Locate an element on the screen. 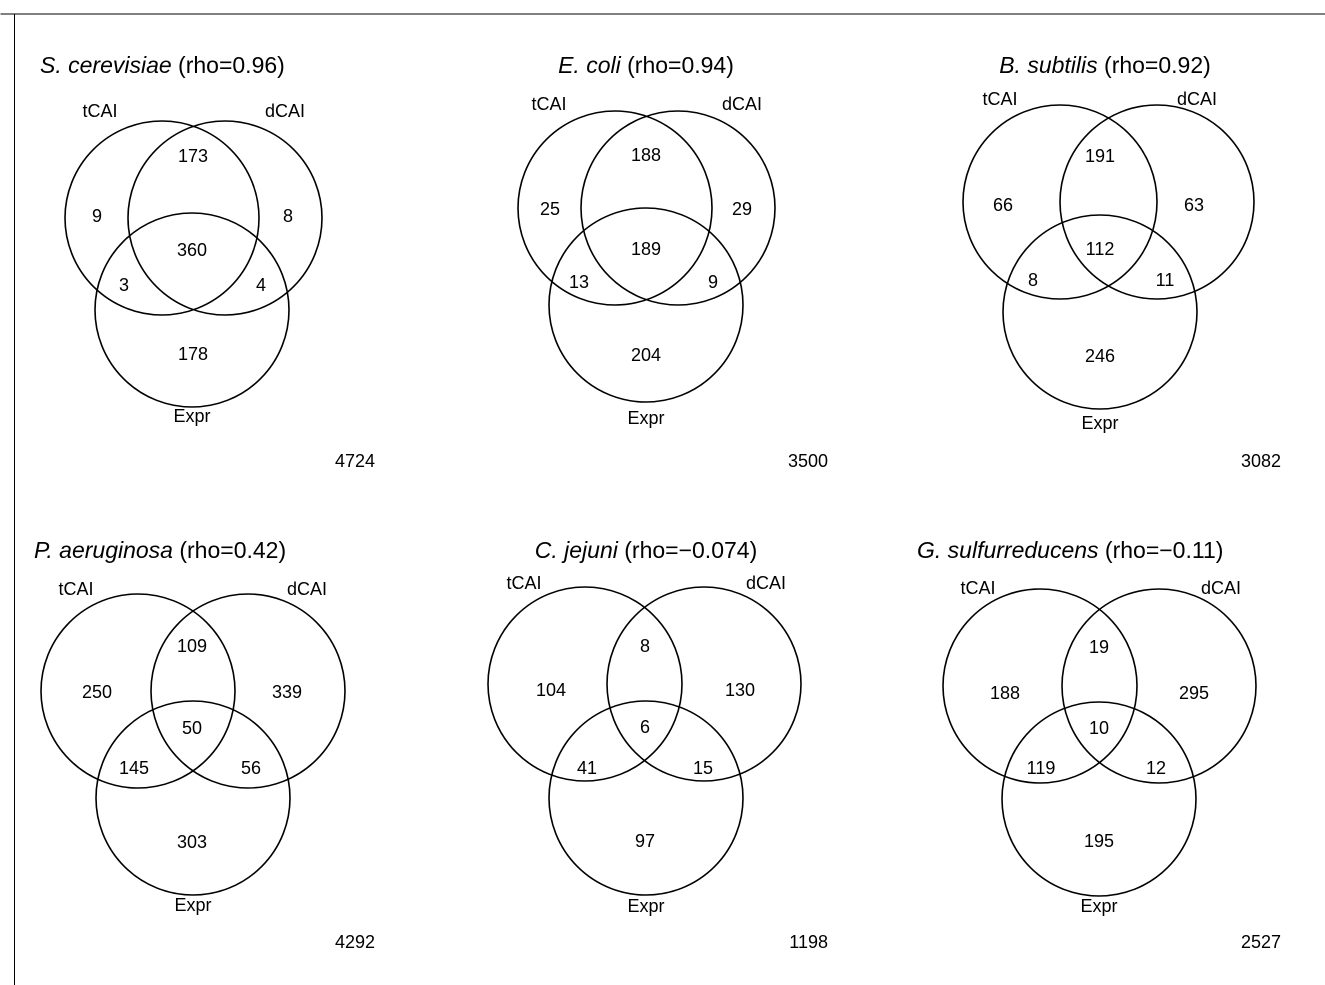 This screenshot has height=985, width=1325. count-tcai-only: 250 is located at coordinates (97, 692).